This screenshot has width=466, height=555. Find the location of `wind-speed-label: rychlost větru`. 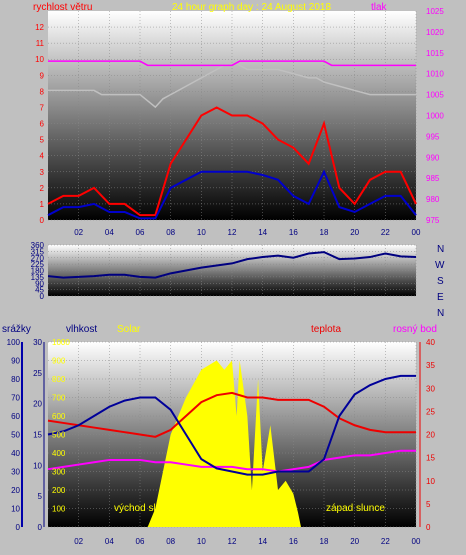

wind-speed-label: rychlost větru is located at coordinates (62, 7).